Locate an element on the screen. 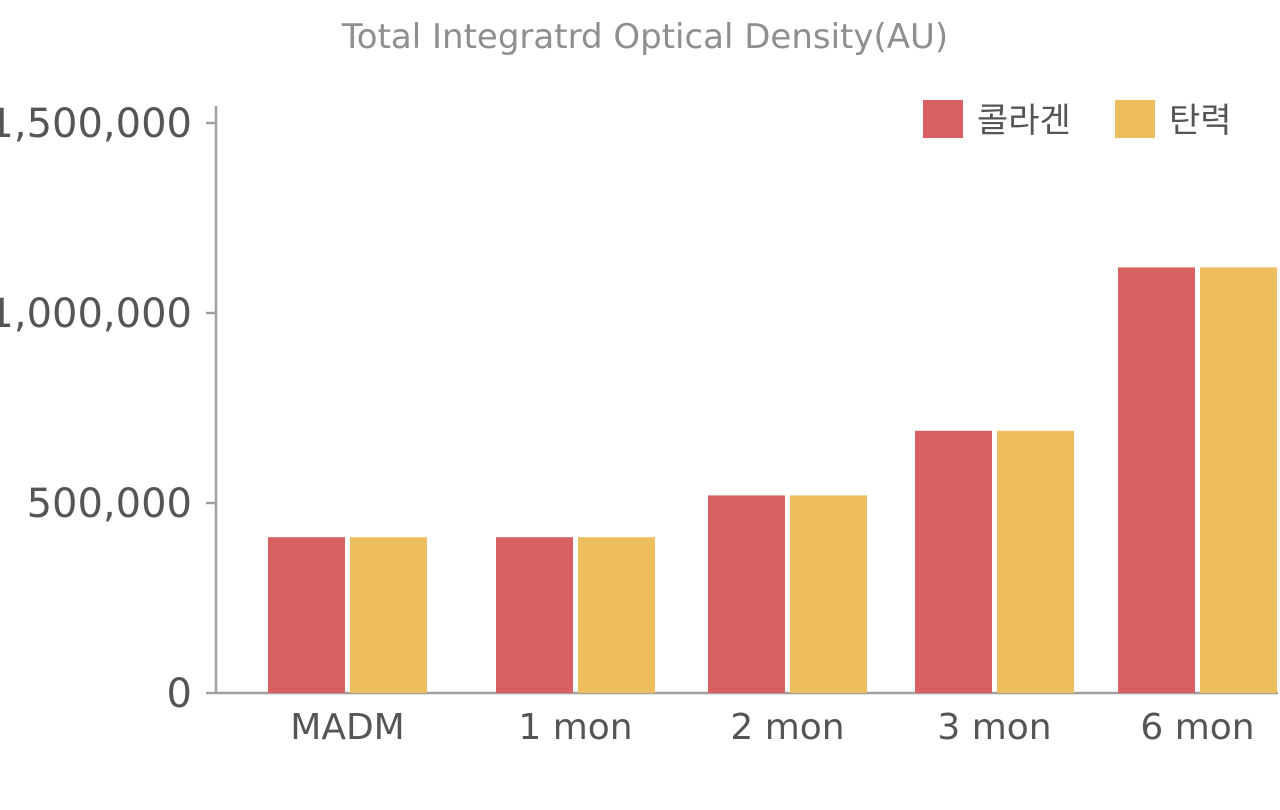 Image resolution: width=1280 pixels, height=810 pixels. chart-title: Total Integratrd Optical Density(AU) is located at coordinates (644, 37).